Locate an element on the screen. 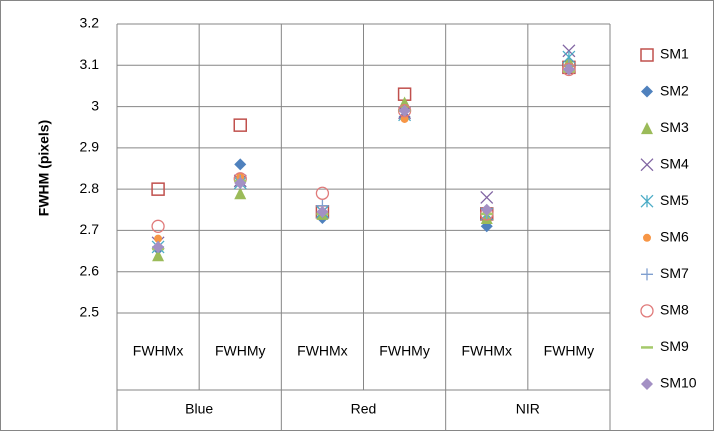 The image size is (715, 432). legend-label: SM9 is located at coordinates (674, 346).